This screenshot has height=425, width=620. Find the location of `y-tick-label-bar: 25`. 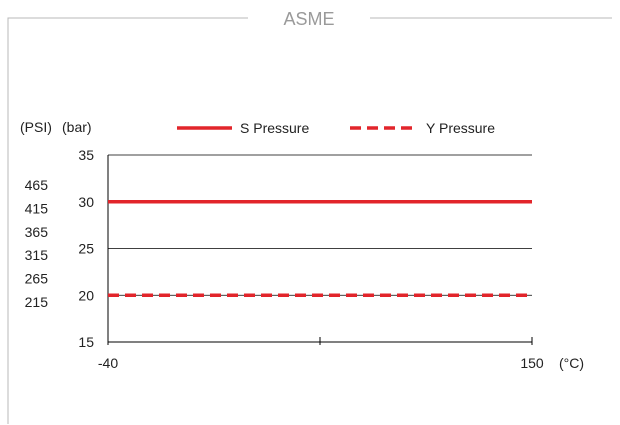

y-tick-label-bar: 25 is located at coordinates (86, 249).